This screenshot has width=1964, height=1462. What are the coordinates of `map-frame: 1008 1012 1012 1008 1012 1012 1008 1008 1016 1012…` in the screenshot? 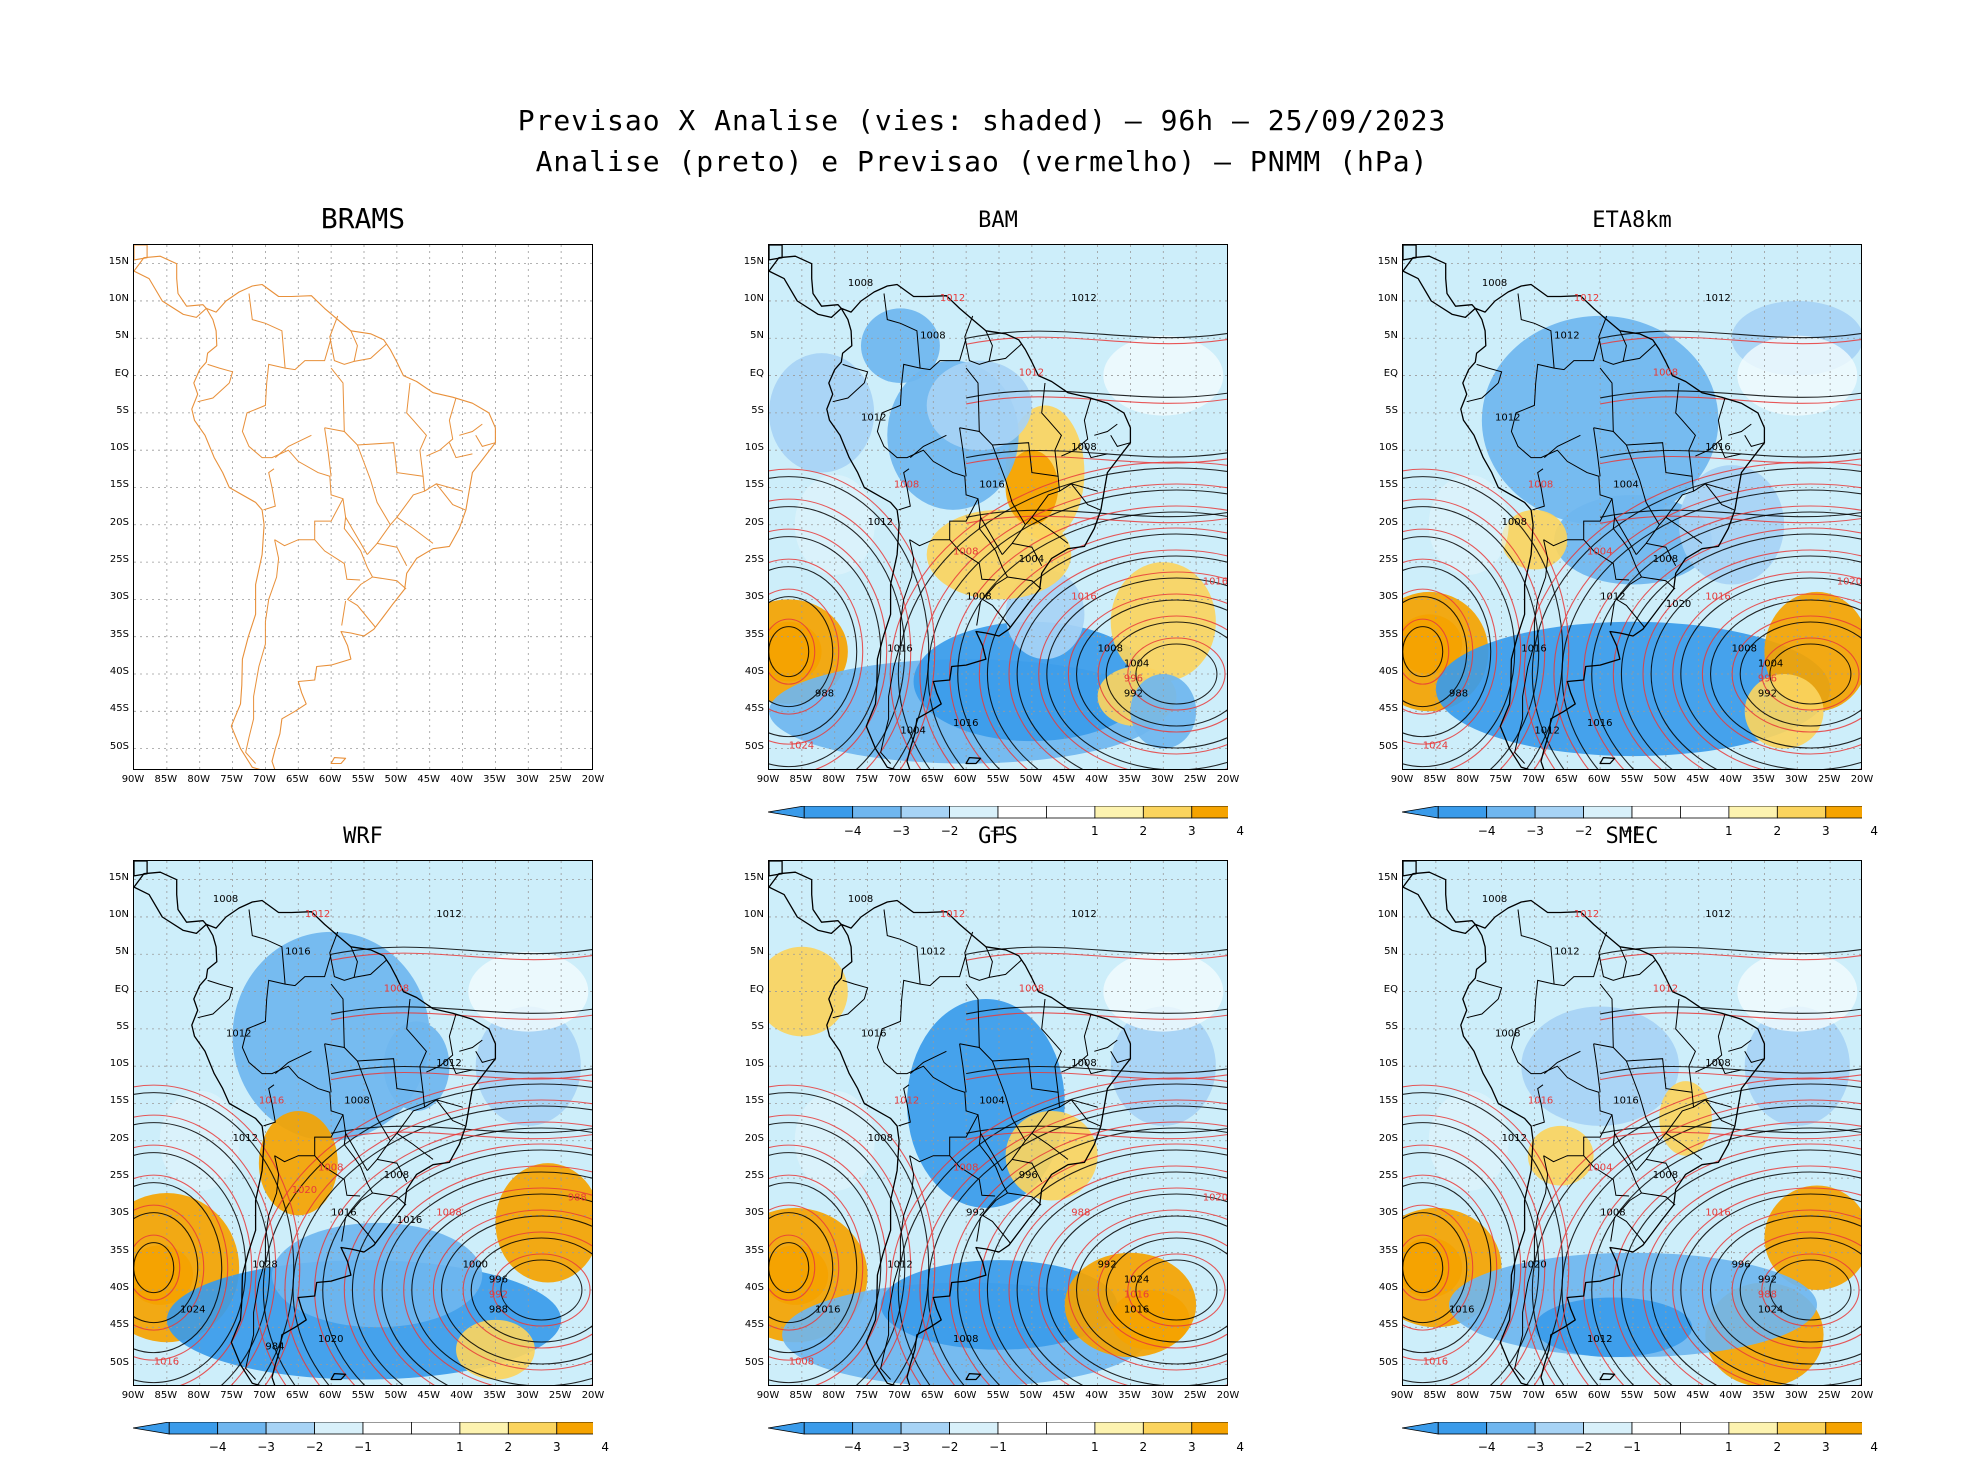 It's located at (998, 507).